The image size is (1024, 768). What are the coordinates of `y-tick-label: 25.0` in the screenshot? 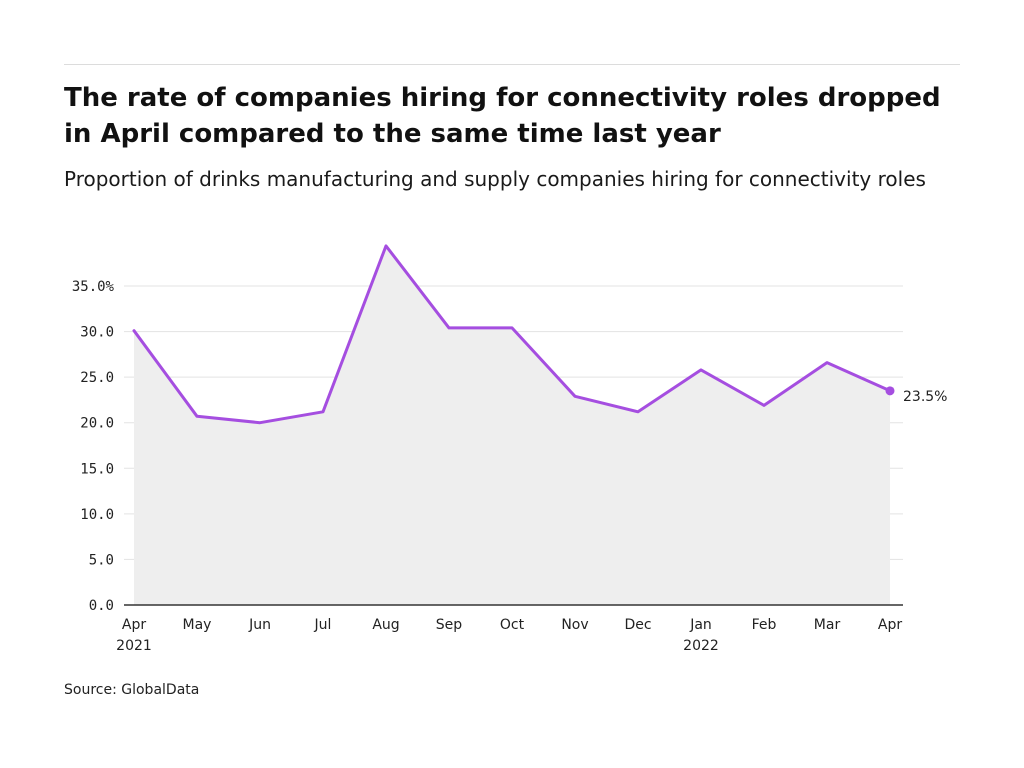 It's located at (97, 378).